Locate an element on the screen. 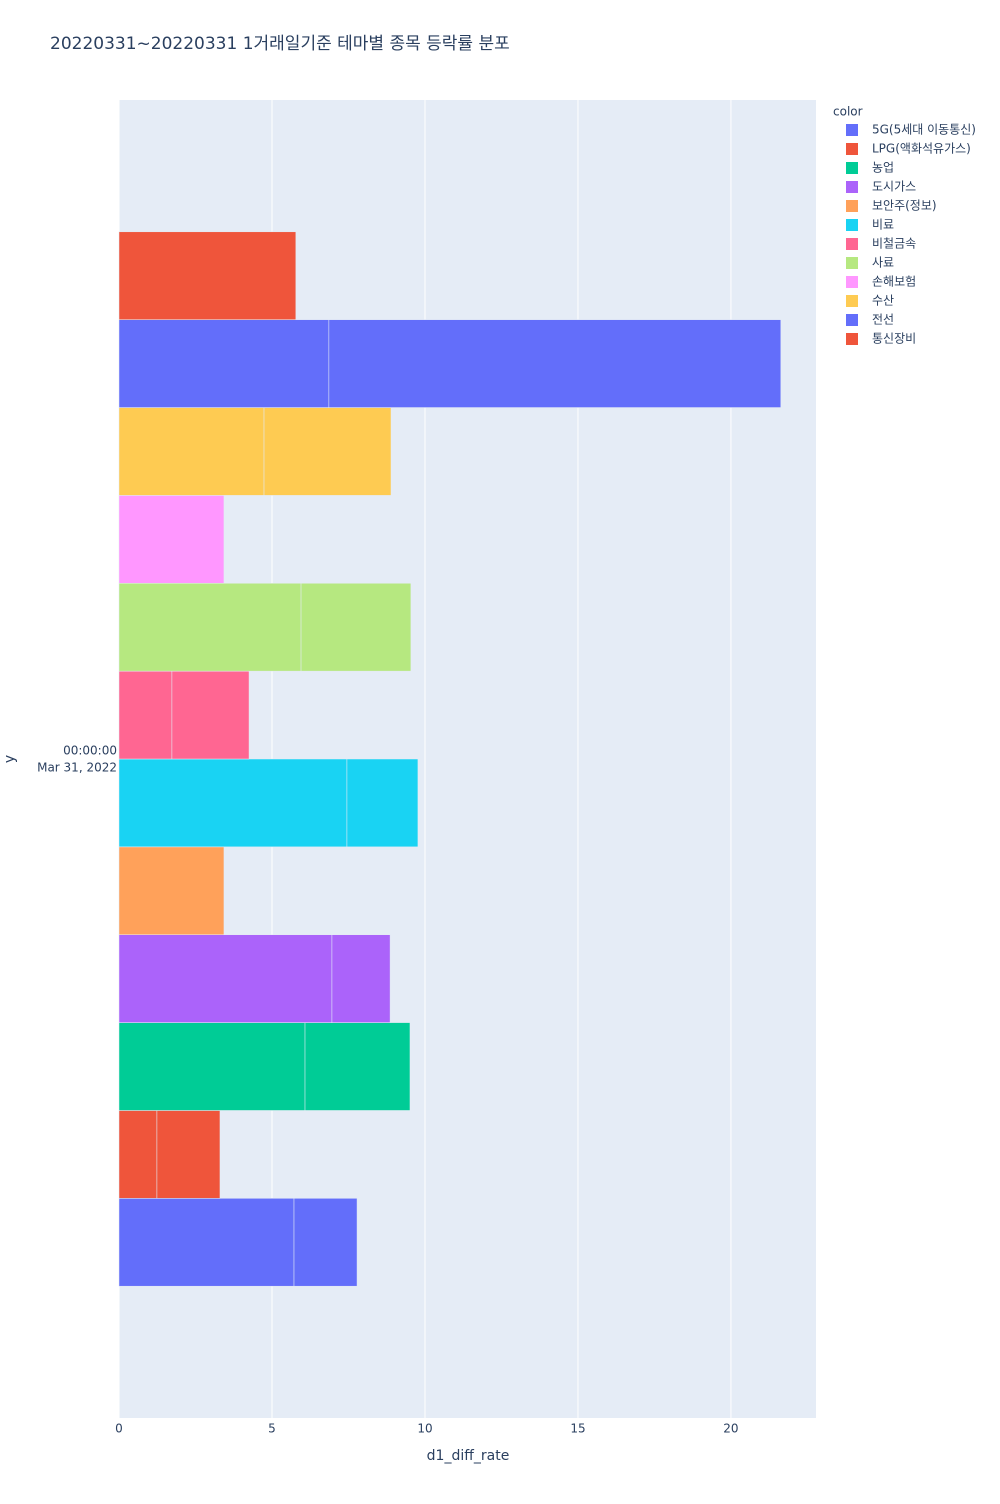 The height and width of the screenshot is (1504, 1000). y-tick-label: Mar 31, 2022 is located at coordinates (77, 768).